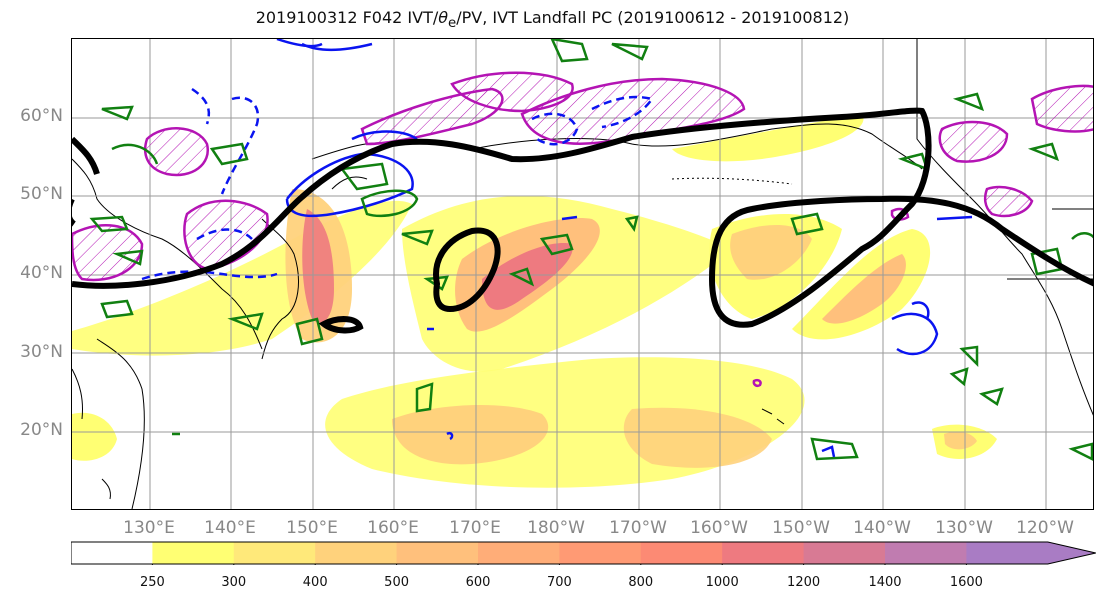 This screenshot has height=603, width=1105. Describe the element at coordinates (315, 582) in the screenshot. I see `colorbar-tick-label: 400` at that location.